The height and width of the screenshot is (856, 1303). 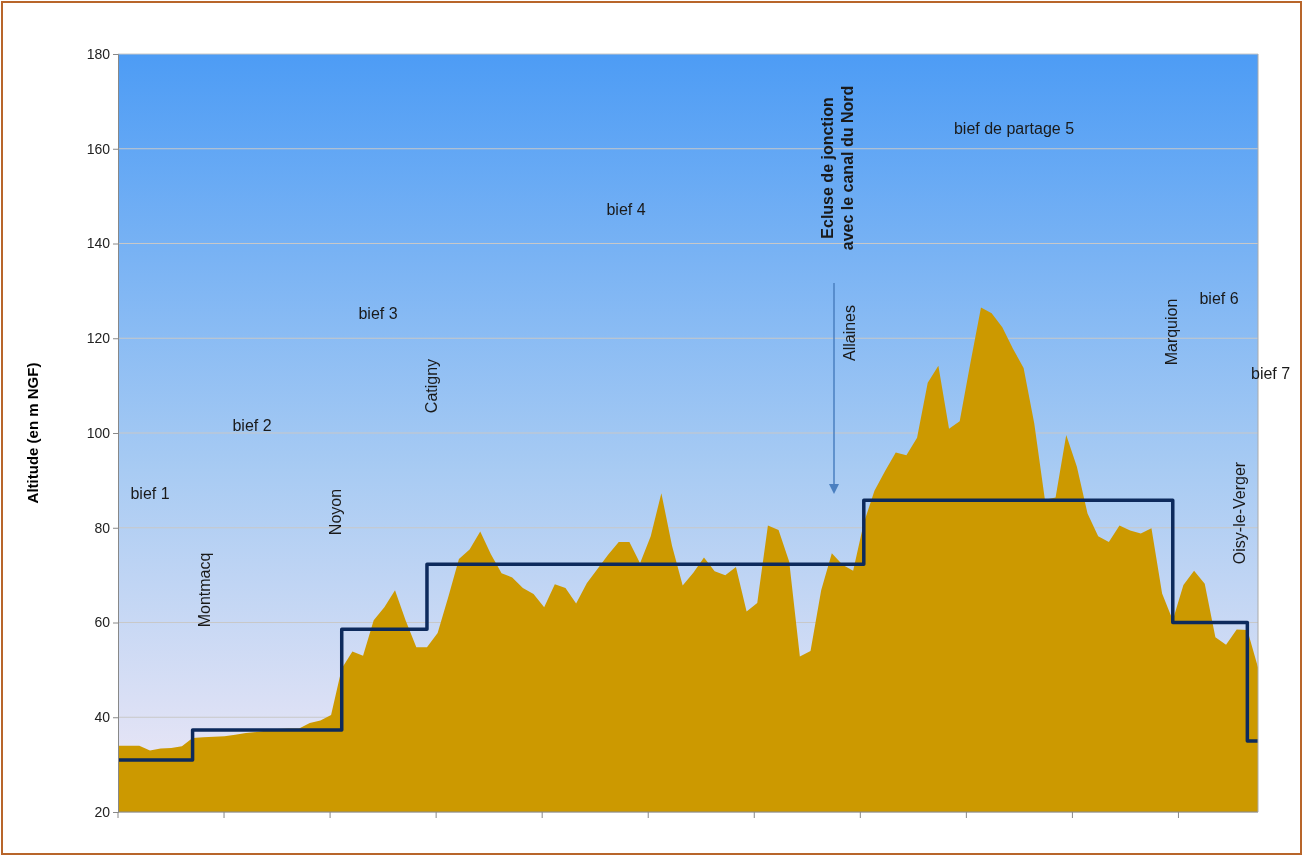 What do you see at coordinates (98, 338) in the screenshot?
I see `y-tick-label: 120` at bounding box center [98, 338].